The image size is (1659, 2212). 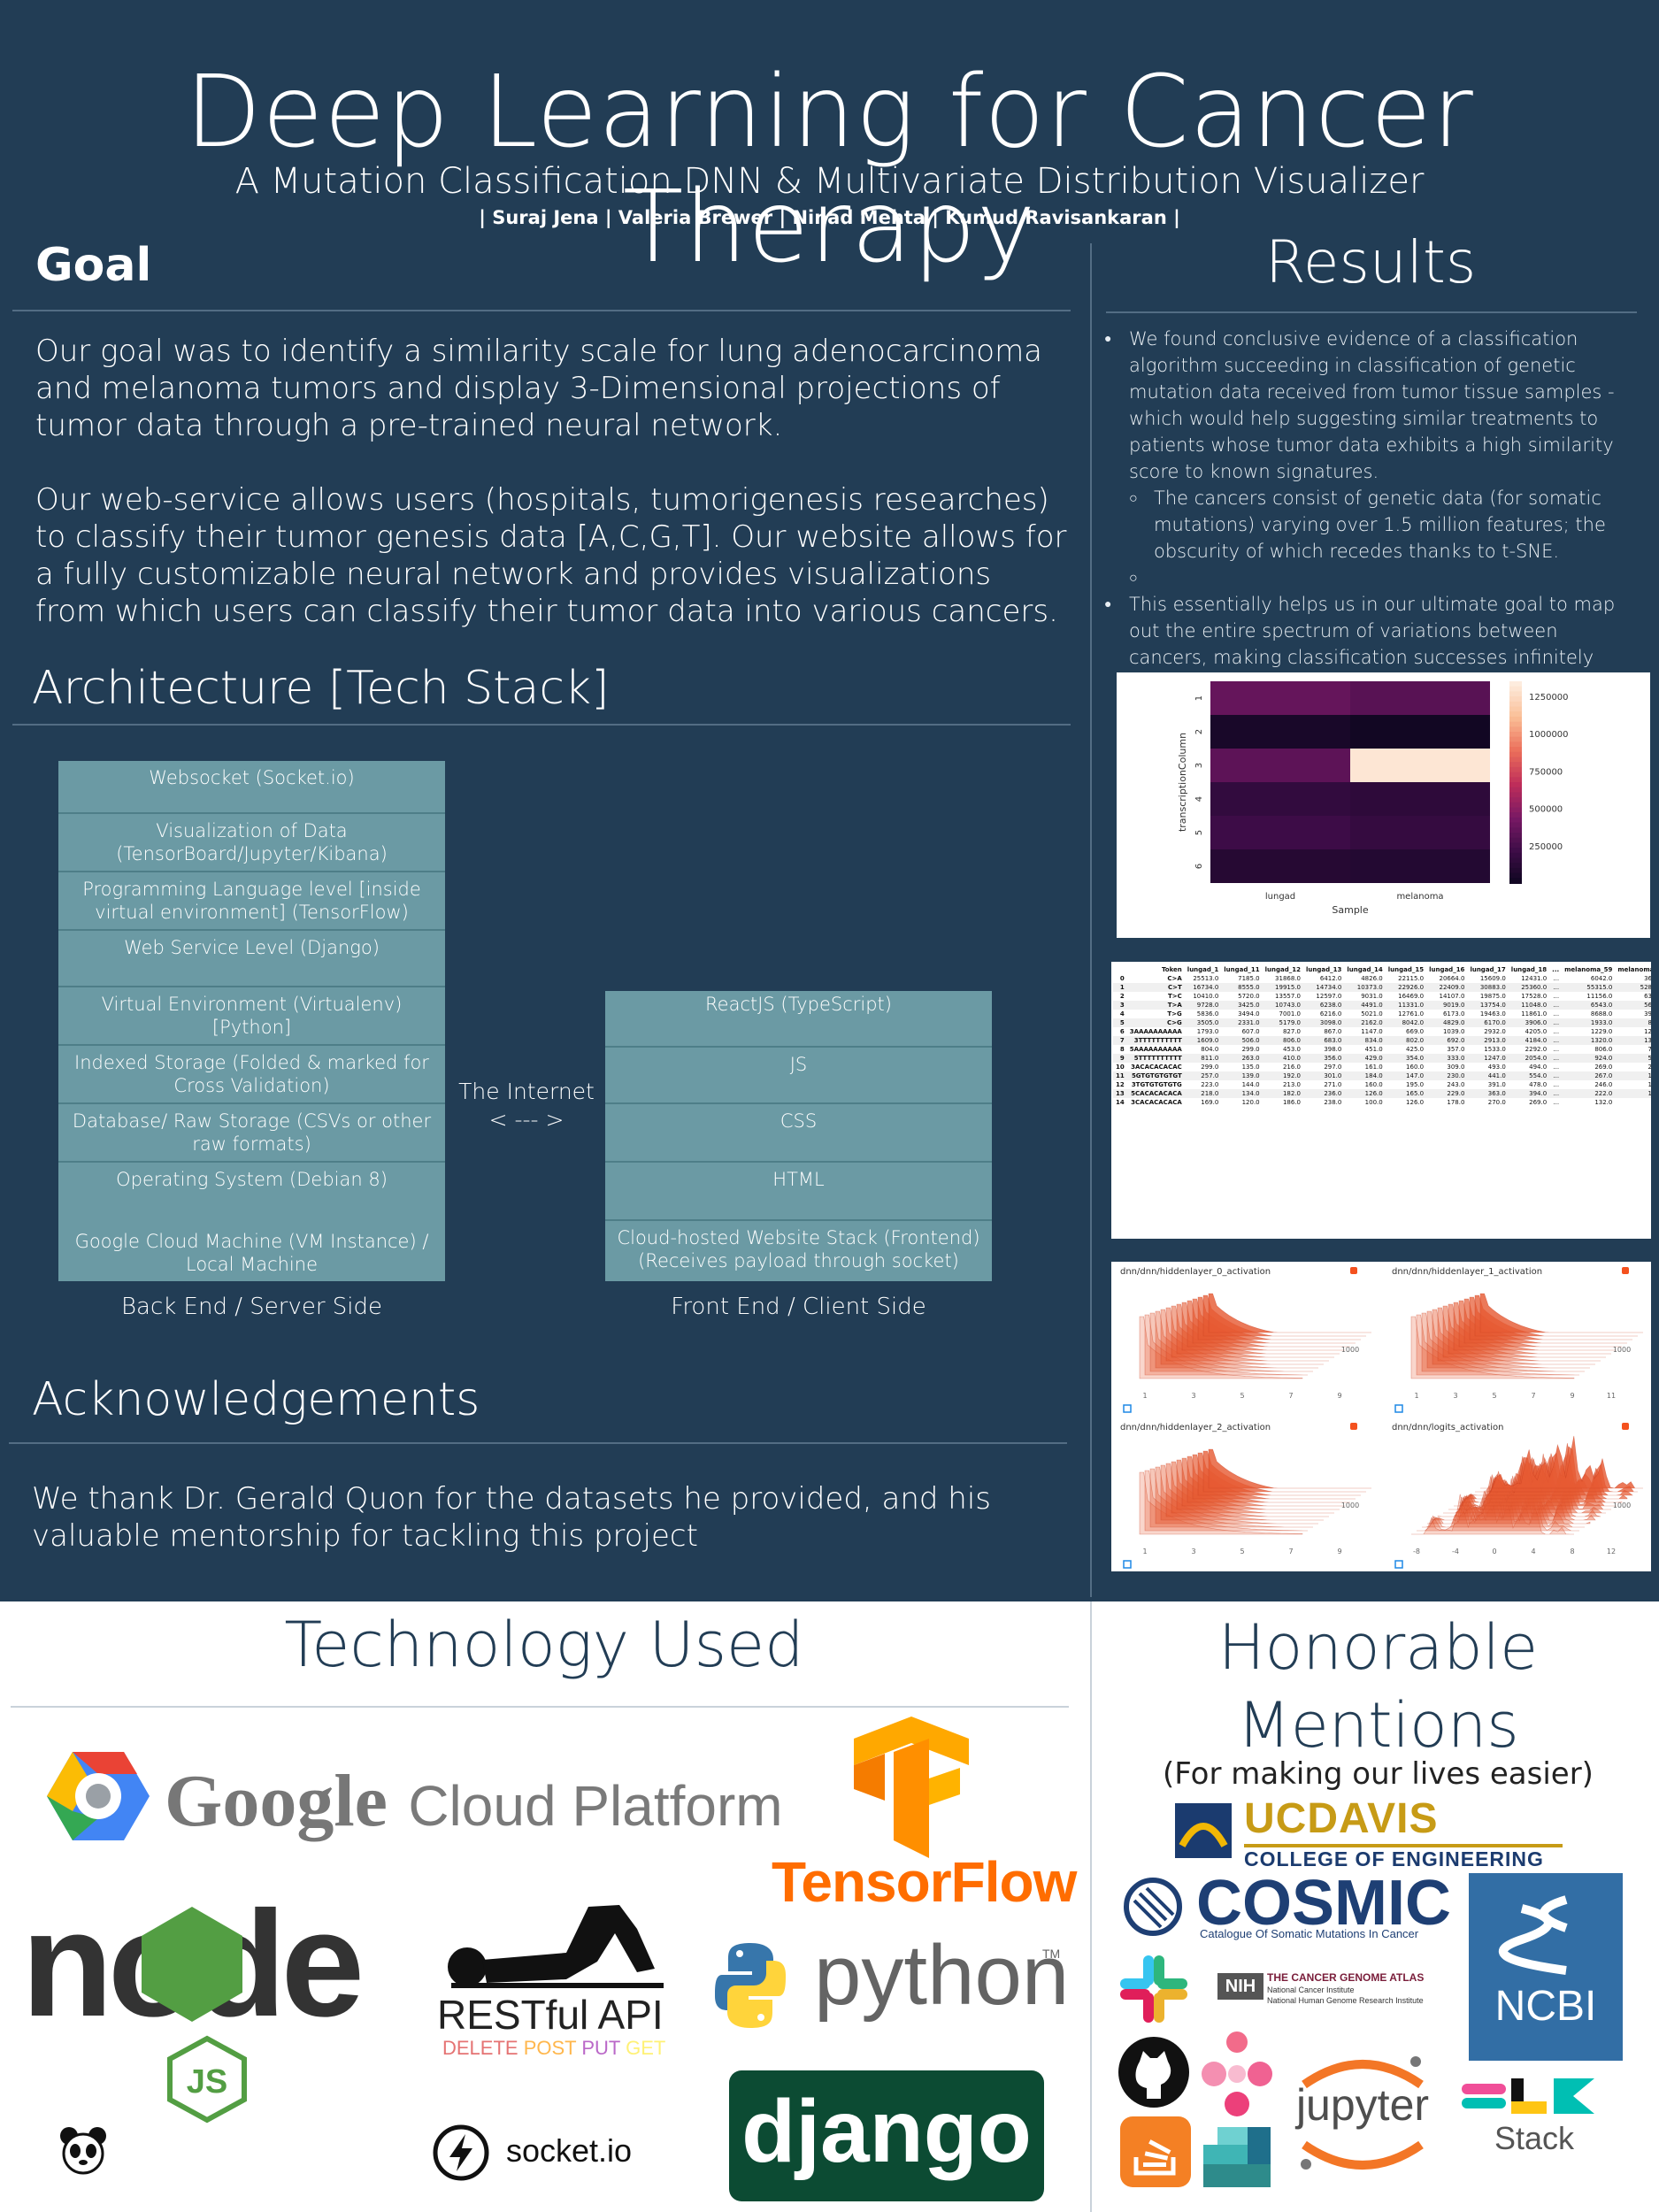 I want to click on github-icon, so click(x=1154, y=2072).